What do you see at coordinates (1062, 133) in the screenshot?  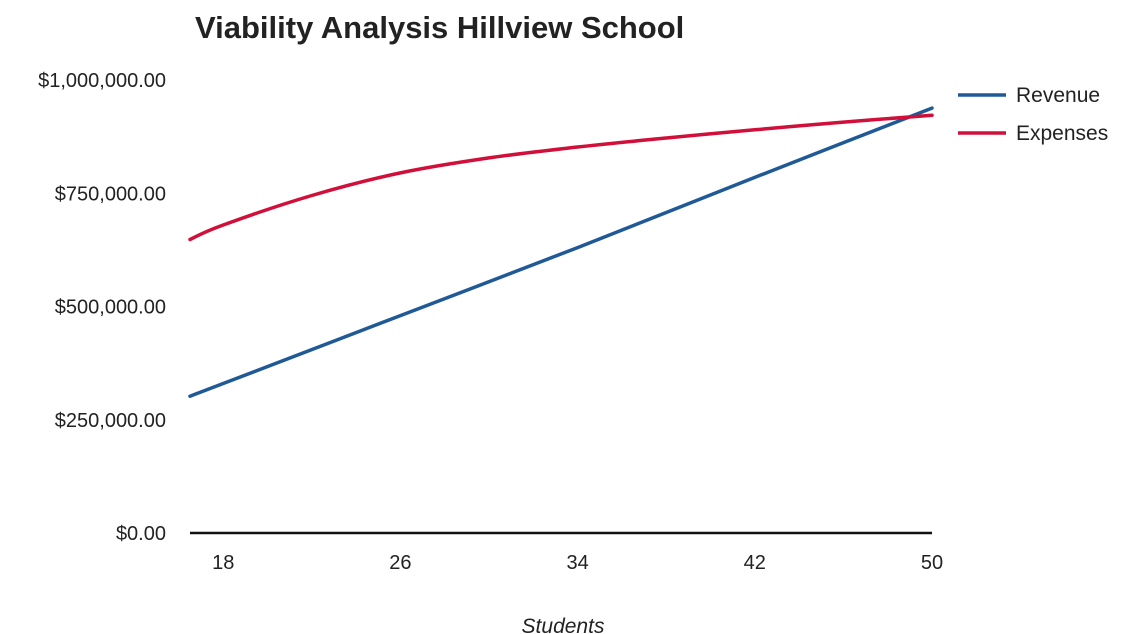 I see `legend-label-expenses: Expenses` at bounding box center [1062, 133].